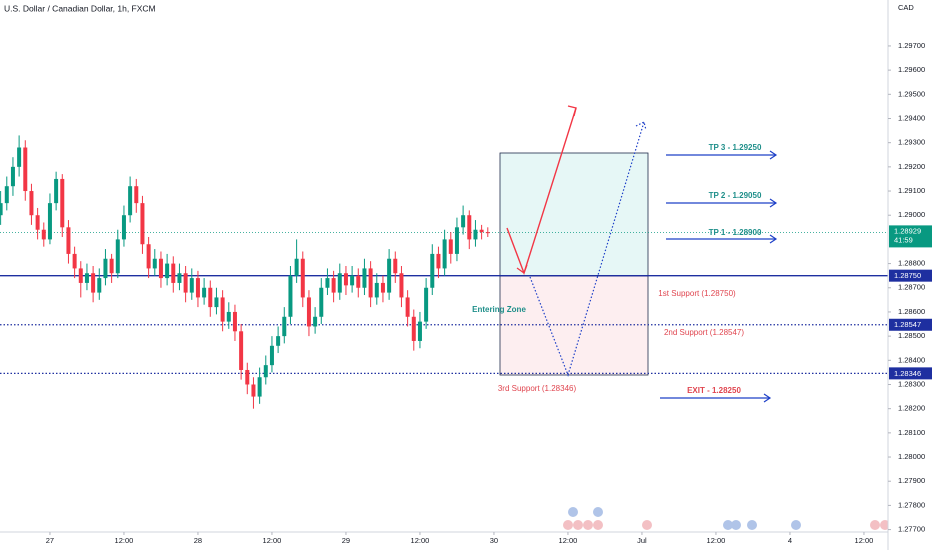  What do you see at coordinates (735, 195) in the screenshot?
I see `annotation: TP 2 - 1.29050` at bounding box center [735, 195].